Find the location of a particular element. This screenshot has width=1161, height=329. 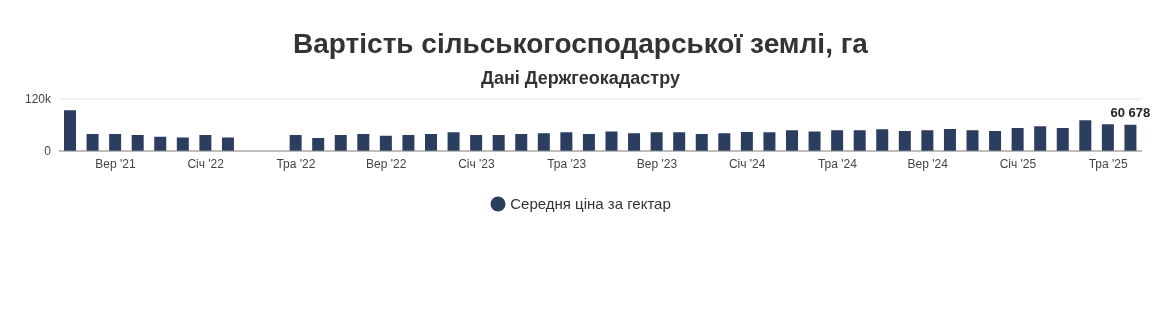

chart-title: Вартість сільськогосподарської землі, га is located at coordinates (580, 43).